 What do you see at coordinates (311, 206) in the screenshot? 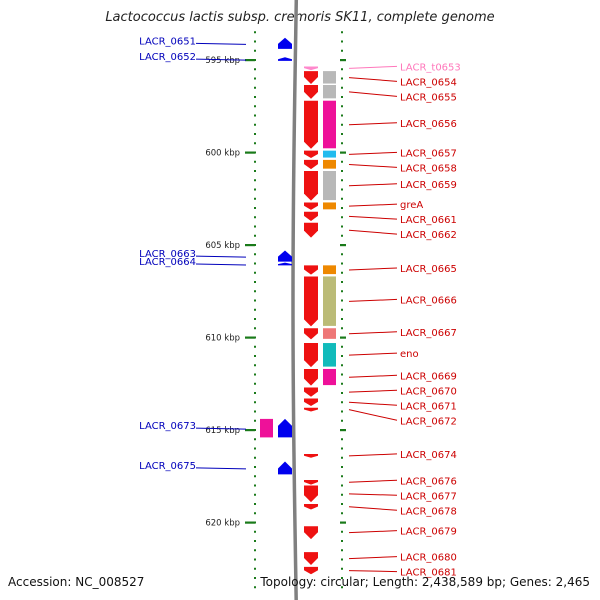
I see `forward-gene-greA` at bounding box center [311, 206].